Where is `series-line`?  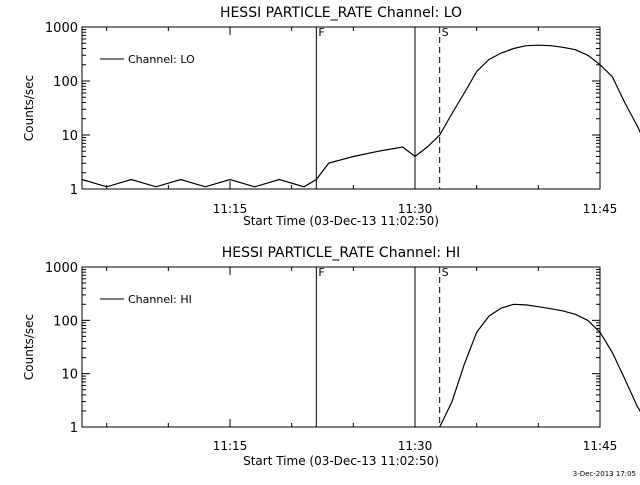
series-line is located at coordinates (539, 365).